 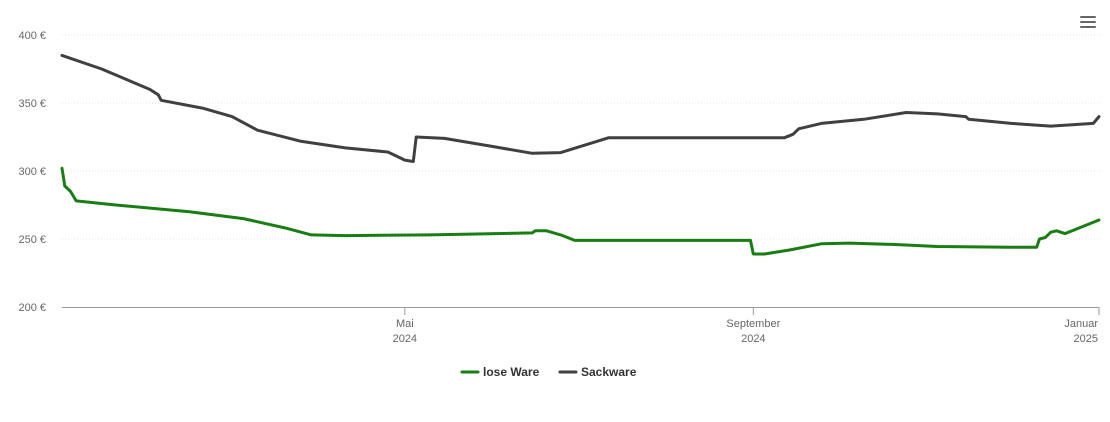 What do you see at coordinates (32, 104) in the screenshot?
I see `y-tick-label: 350 €` at bounding box center [32, 104].